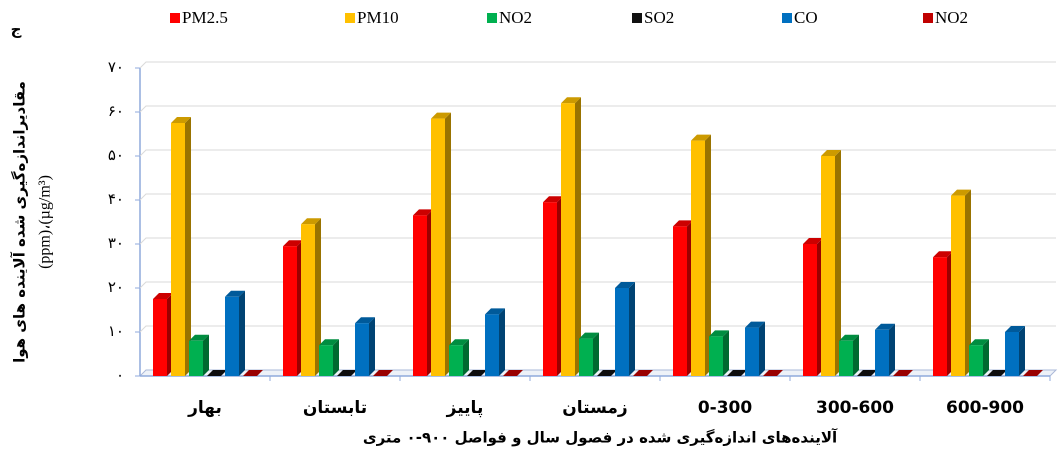 The image size is (1061, 468). I want to click on x-tick-label: پاییز, so click(465, 408).